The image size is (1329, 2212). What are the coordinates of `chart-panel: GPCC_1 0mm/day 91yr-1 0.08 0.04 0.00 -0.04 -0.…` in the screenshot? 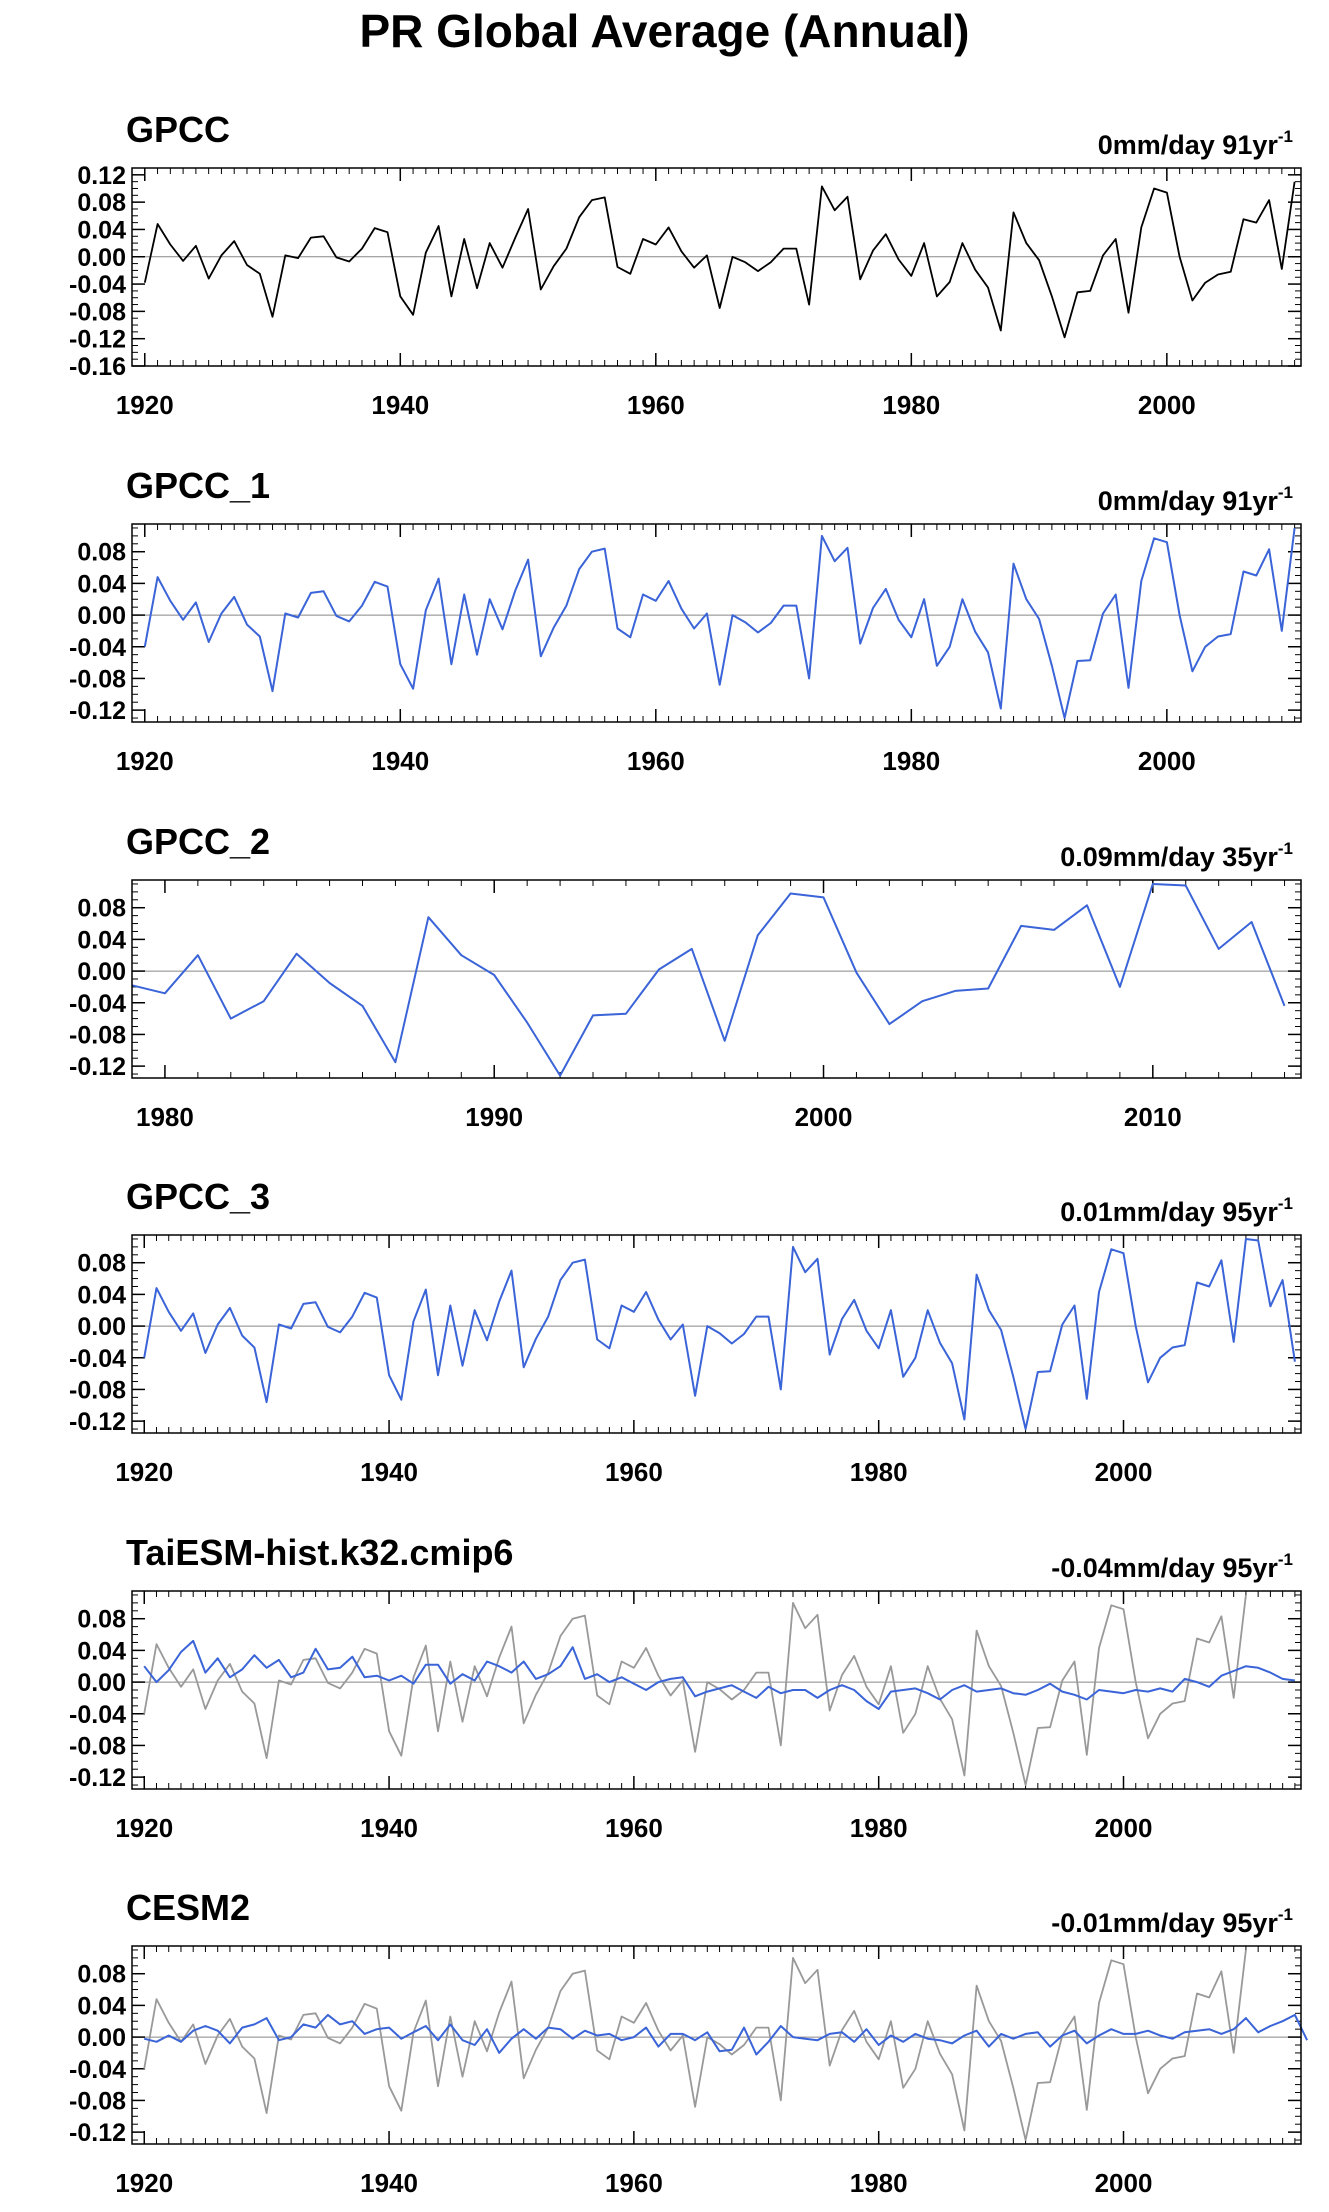 It's located at (685, 620).